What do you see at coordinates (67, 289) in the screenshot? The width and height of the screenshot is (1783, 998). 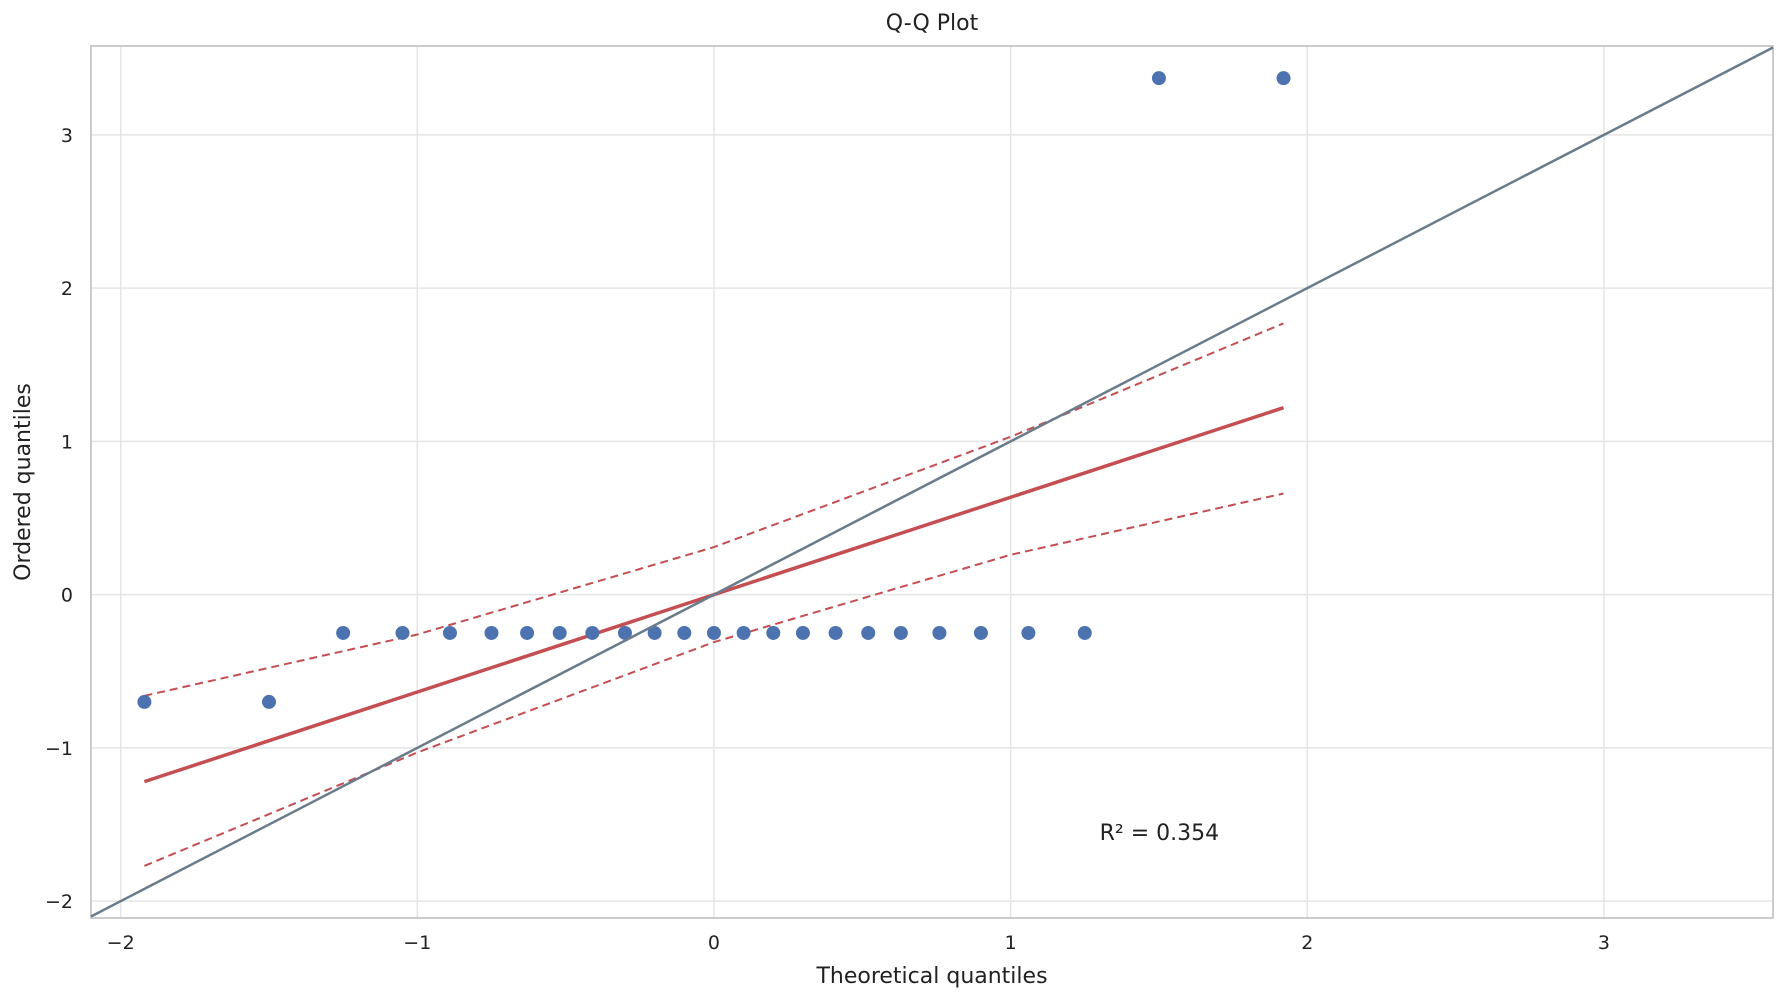 I see `y-tick-label: 2` at bounding box center [67, 289].